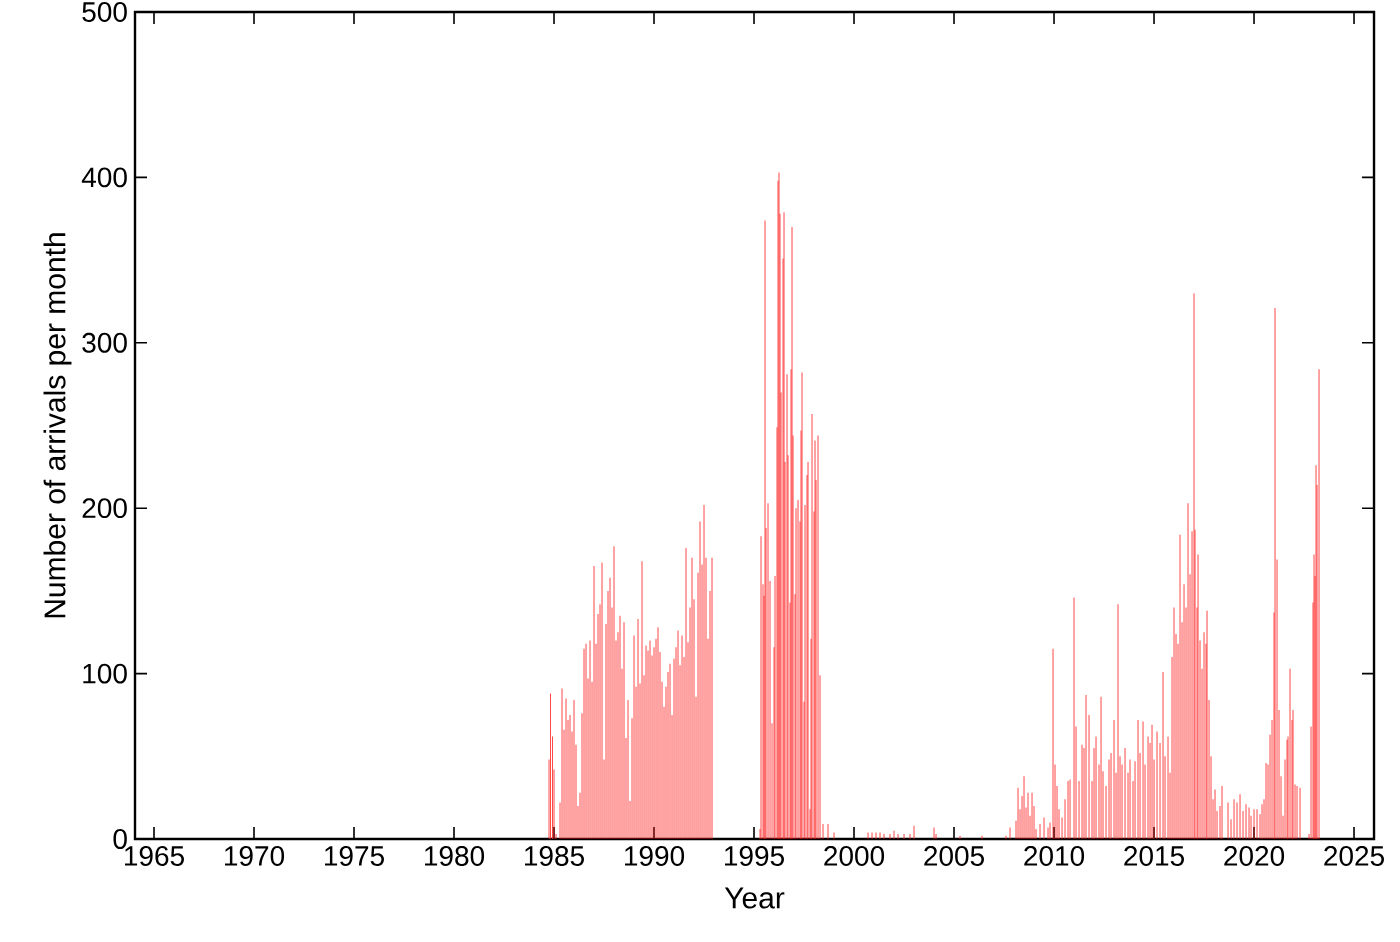 The image size is (1400, 942). What do you see at coordinates (1054, 856) in the screenshot?
I see `x-tick-label: 2010` at bounding box center [1054, 856].